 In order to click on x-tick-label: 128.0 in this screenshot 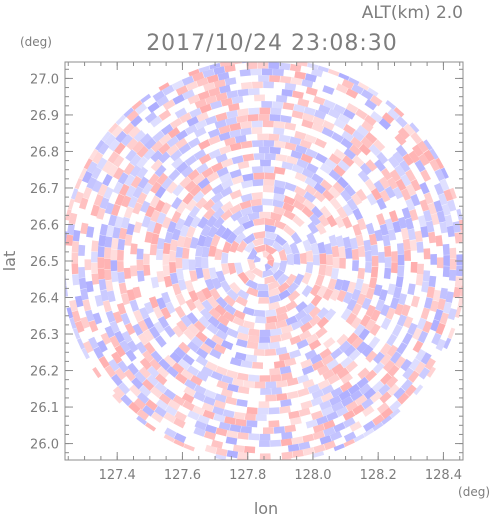, I will do `click(312, 475)`.